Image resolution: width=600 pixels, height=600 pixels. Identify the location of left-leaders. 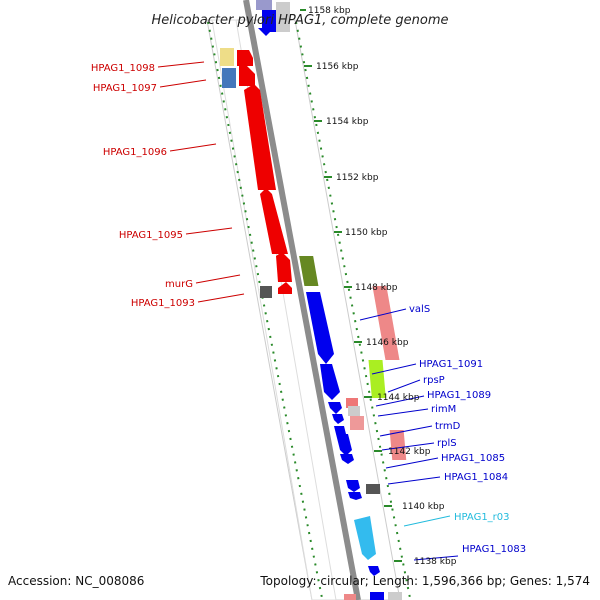
(201, 182).